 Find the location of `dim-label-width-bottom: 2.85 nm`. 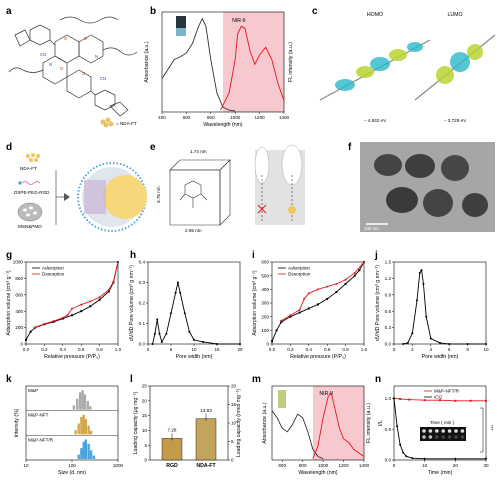

dim-label-width-bottom: 2.85 nm is located at coordinates (193, 230).